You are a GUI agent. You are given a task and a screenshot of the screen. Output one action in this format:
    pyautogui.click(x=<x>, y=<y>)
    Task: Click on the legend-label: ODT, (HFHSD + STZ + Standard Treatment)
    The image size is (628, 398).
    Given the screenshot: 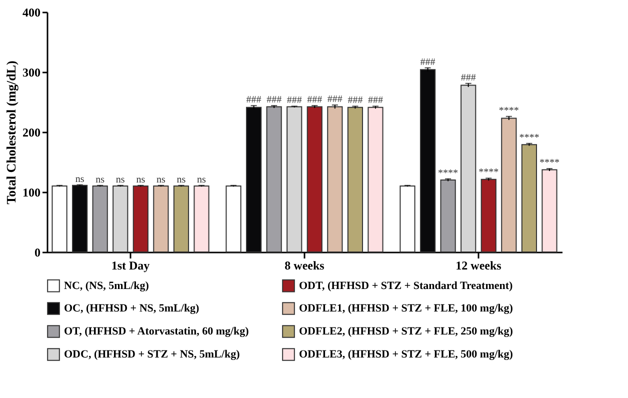 What is the action you would take?
    pyautogui.click(x=406, y=286)
    